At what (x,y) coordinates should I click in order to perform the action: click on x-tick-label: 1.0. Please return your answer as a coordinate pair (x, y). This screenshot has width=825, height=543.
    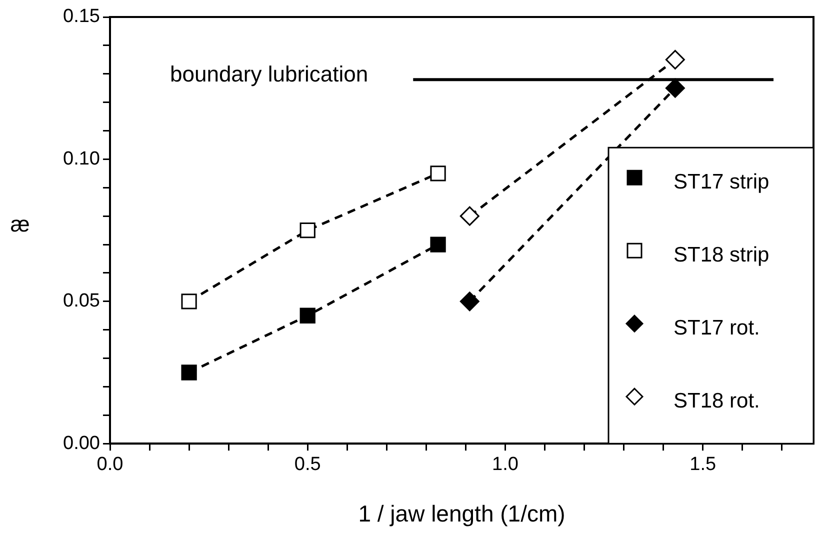
    Looking at the image, I should click on (505, 465).